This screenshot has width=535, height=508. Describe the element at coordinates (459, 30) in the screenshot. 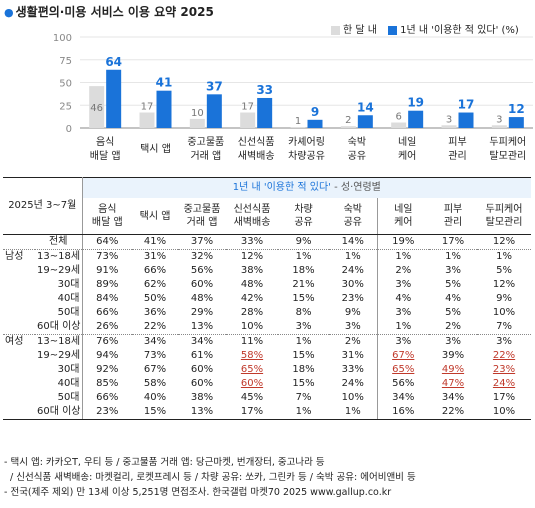

I see `legend-label-year: 1년 내 '이용한 적 있다' (%)` at that location.